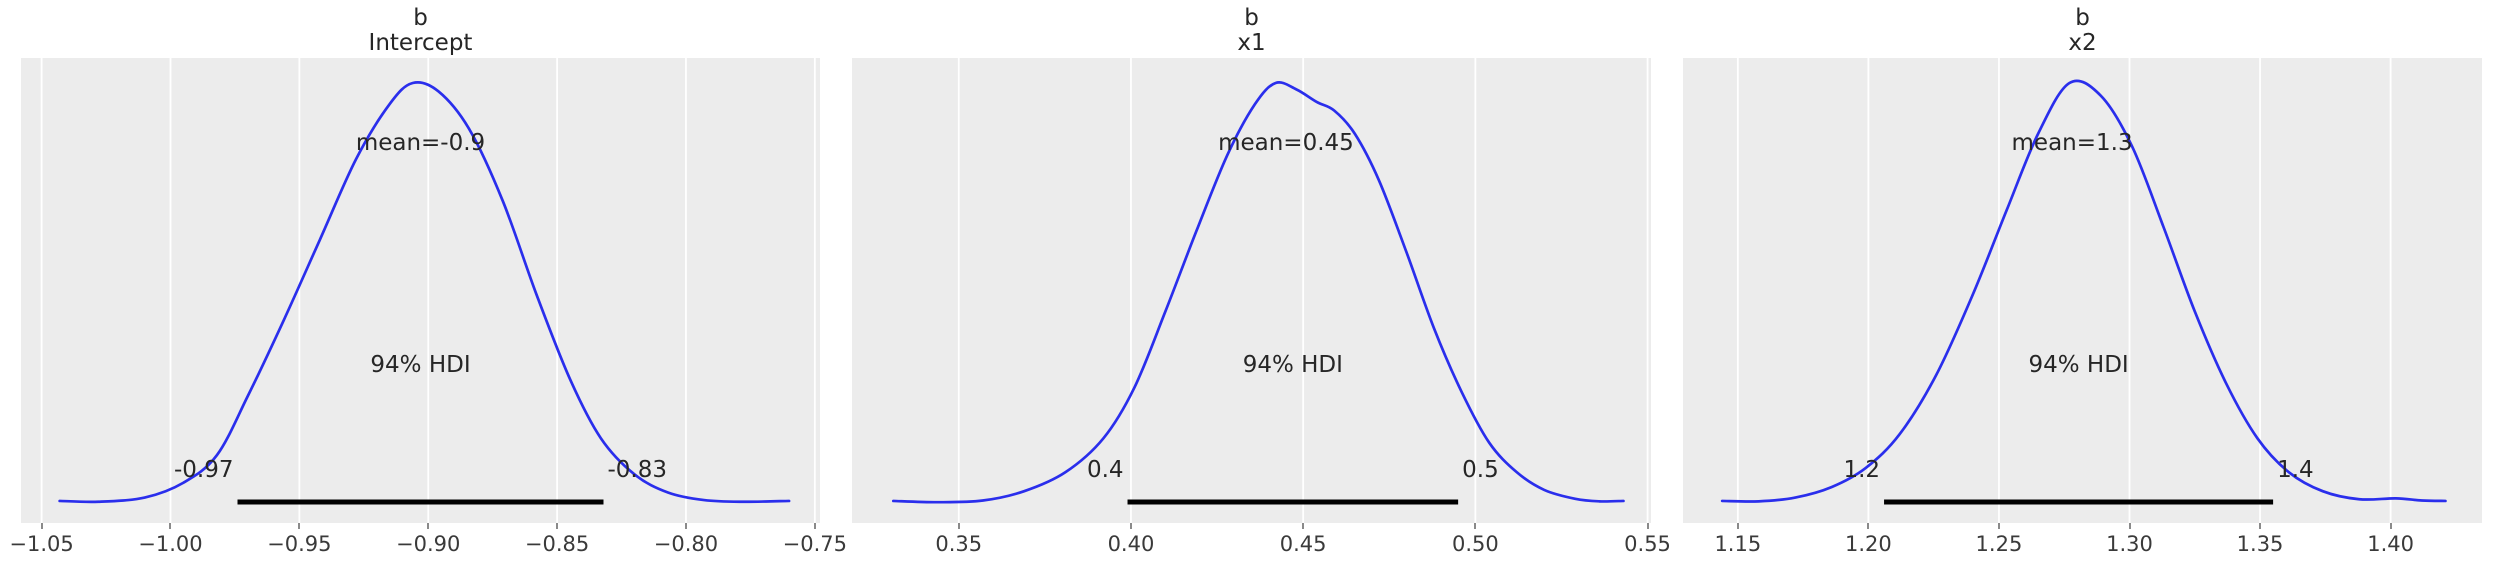 The width and height of the screenshot is (2495, 563). Describe the element at coordinates (1868, 544) in the screenshot. I see `x-tick-label: 1.20` at that location.